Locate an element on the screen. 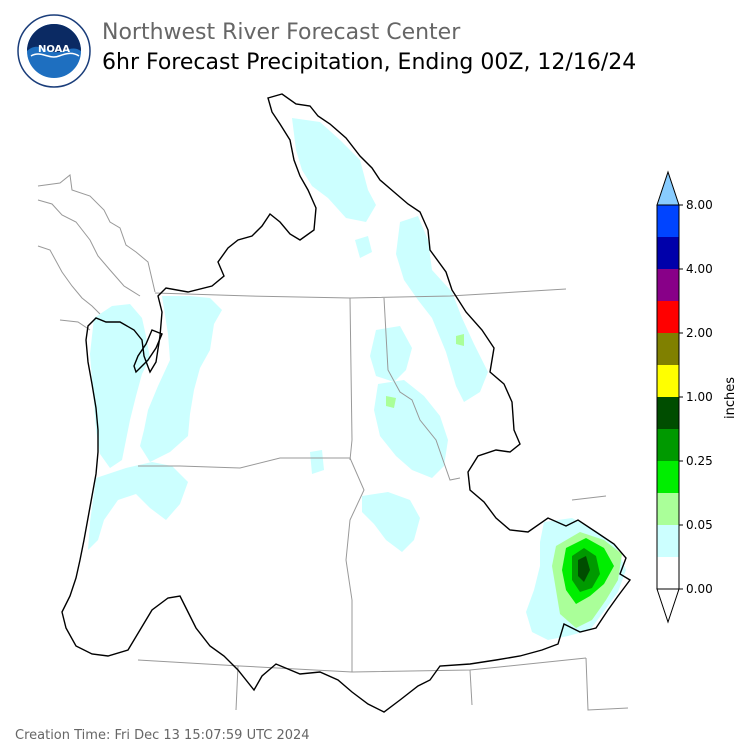  puget-sound-outline is located at coordinates (148, 351).